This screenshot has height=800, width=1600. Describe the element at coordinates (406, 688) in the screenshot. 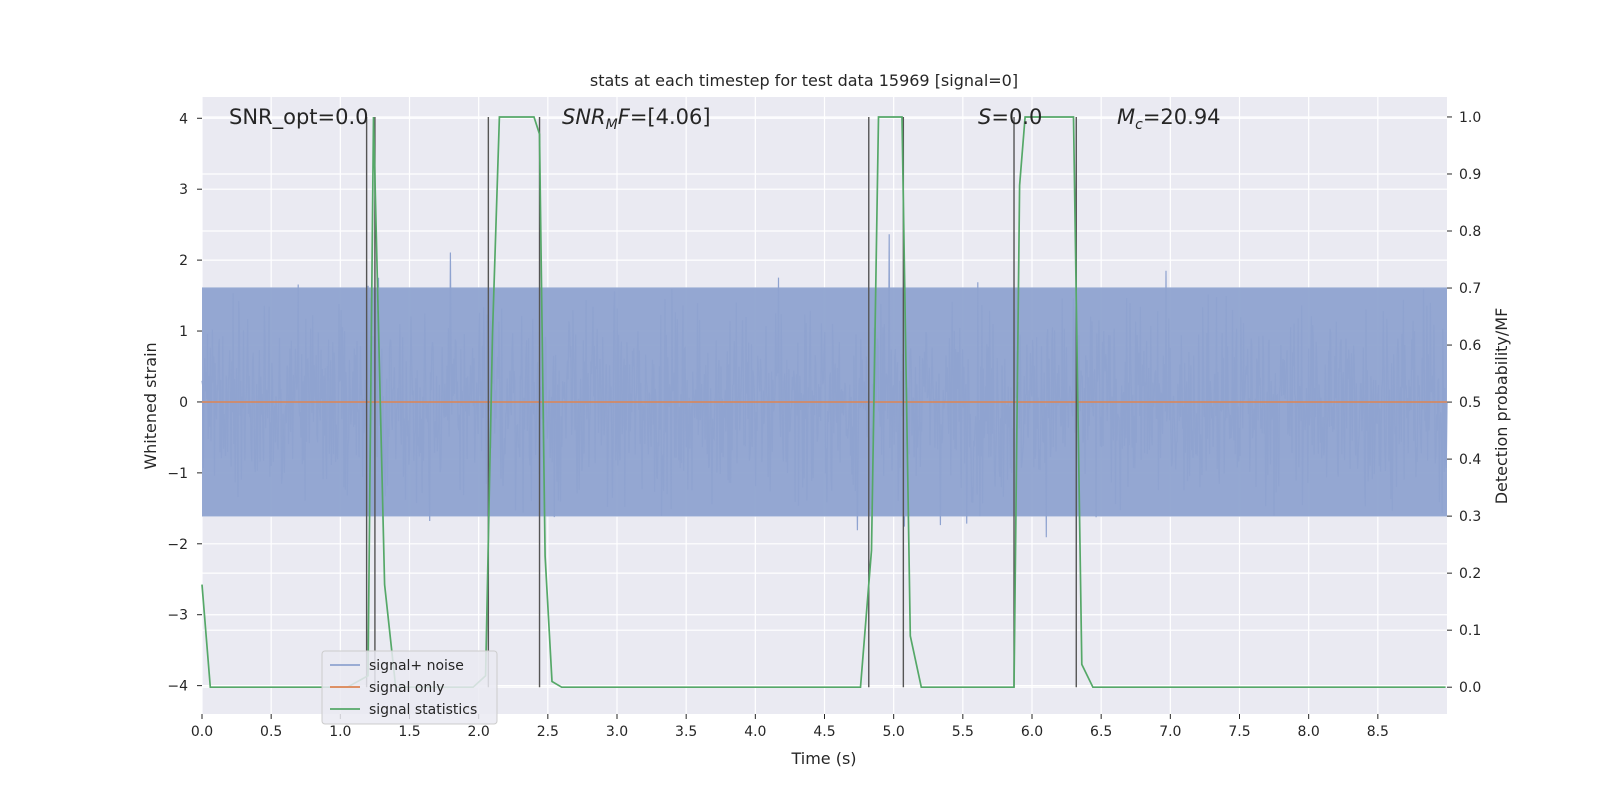

I see `legend-label: signal only` at that location.